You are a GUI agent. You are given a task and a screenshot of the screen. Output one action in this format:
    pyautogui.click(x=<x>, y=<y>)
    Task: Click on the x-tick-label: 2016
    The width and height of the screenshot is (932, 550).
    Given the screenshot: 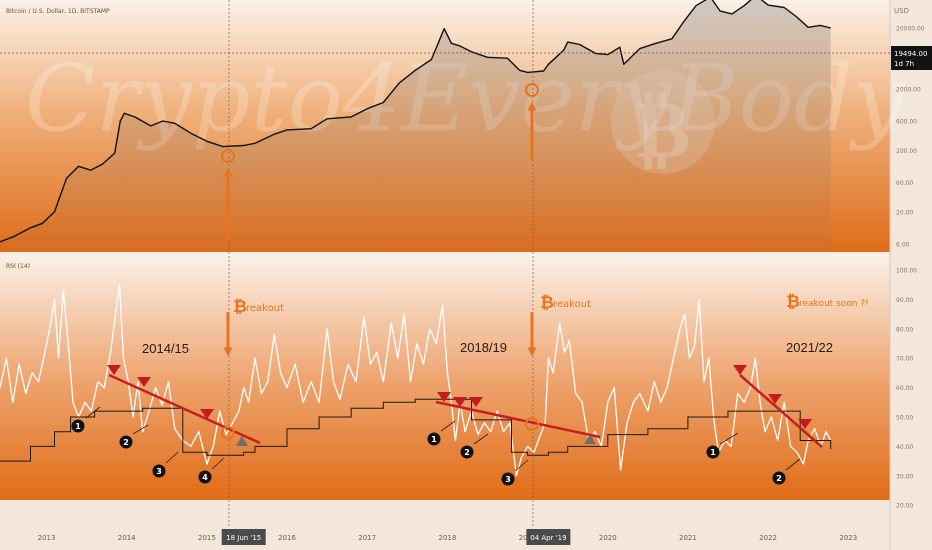 What is the action you would take?
    pyautogui.click(x=287, y=538)
    